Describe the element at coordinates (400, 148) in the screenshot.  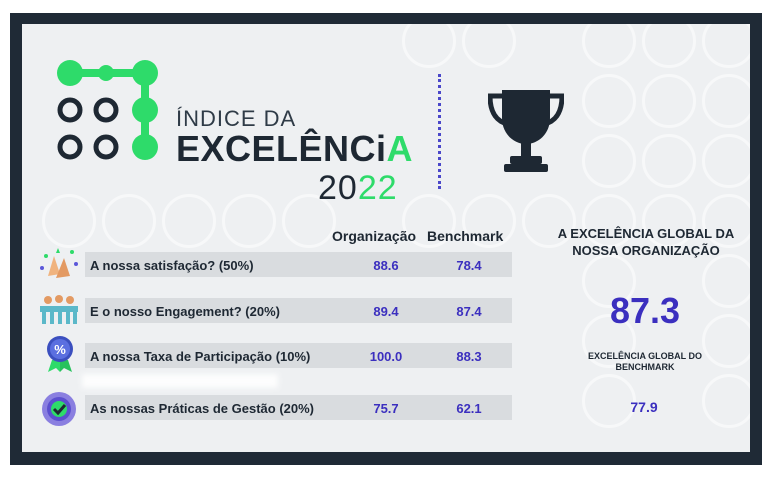
I see `excelencia-accent: A` at that location.